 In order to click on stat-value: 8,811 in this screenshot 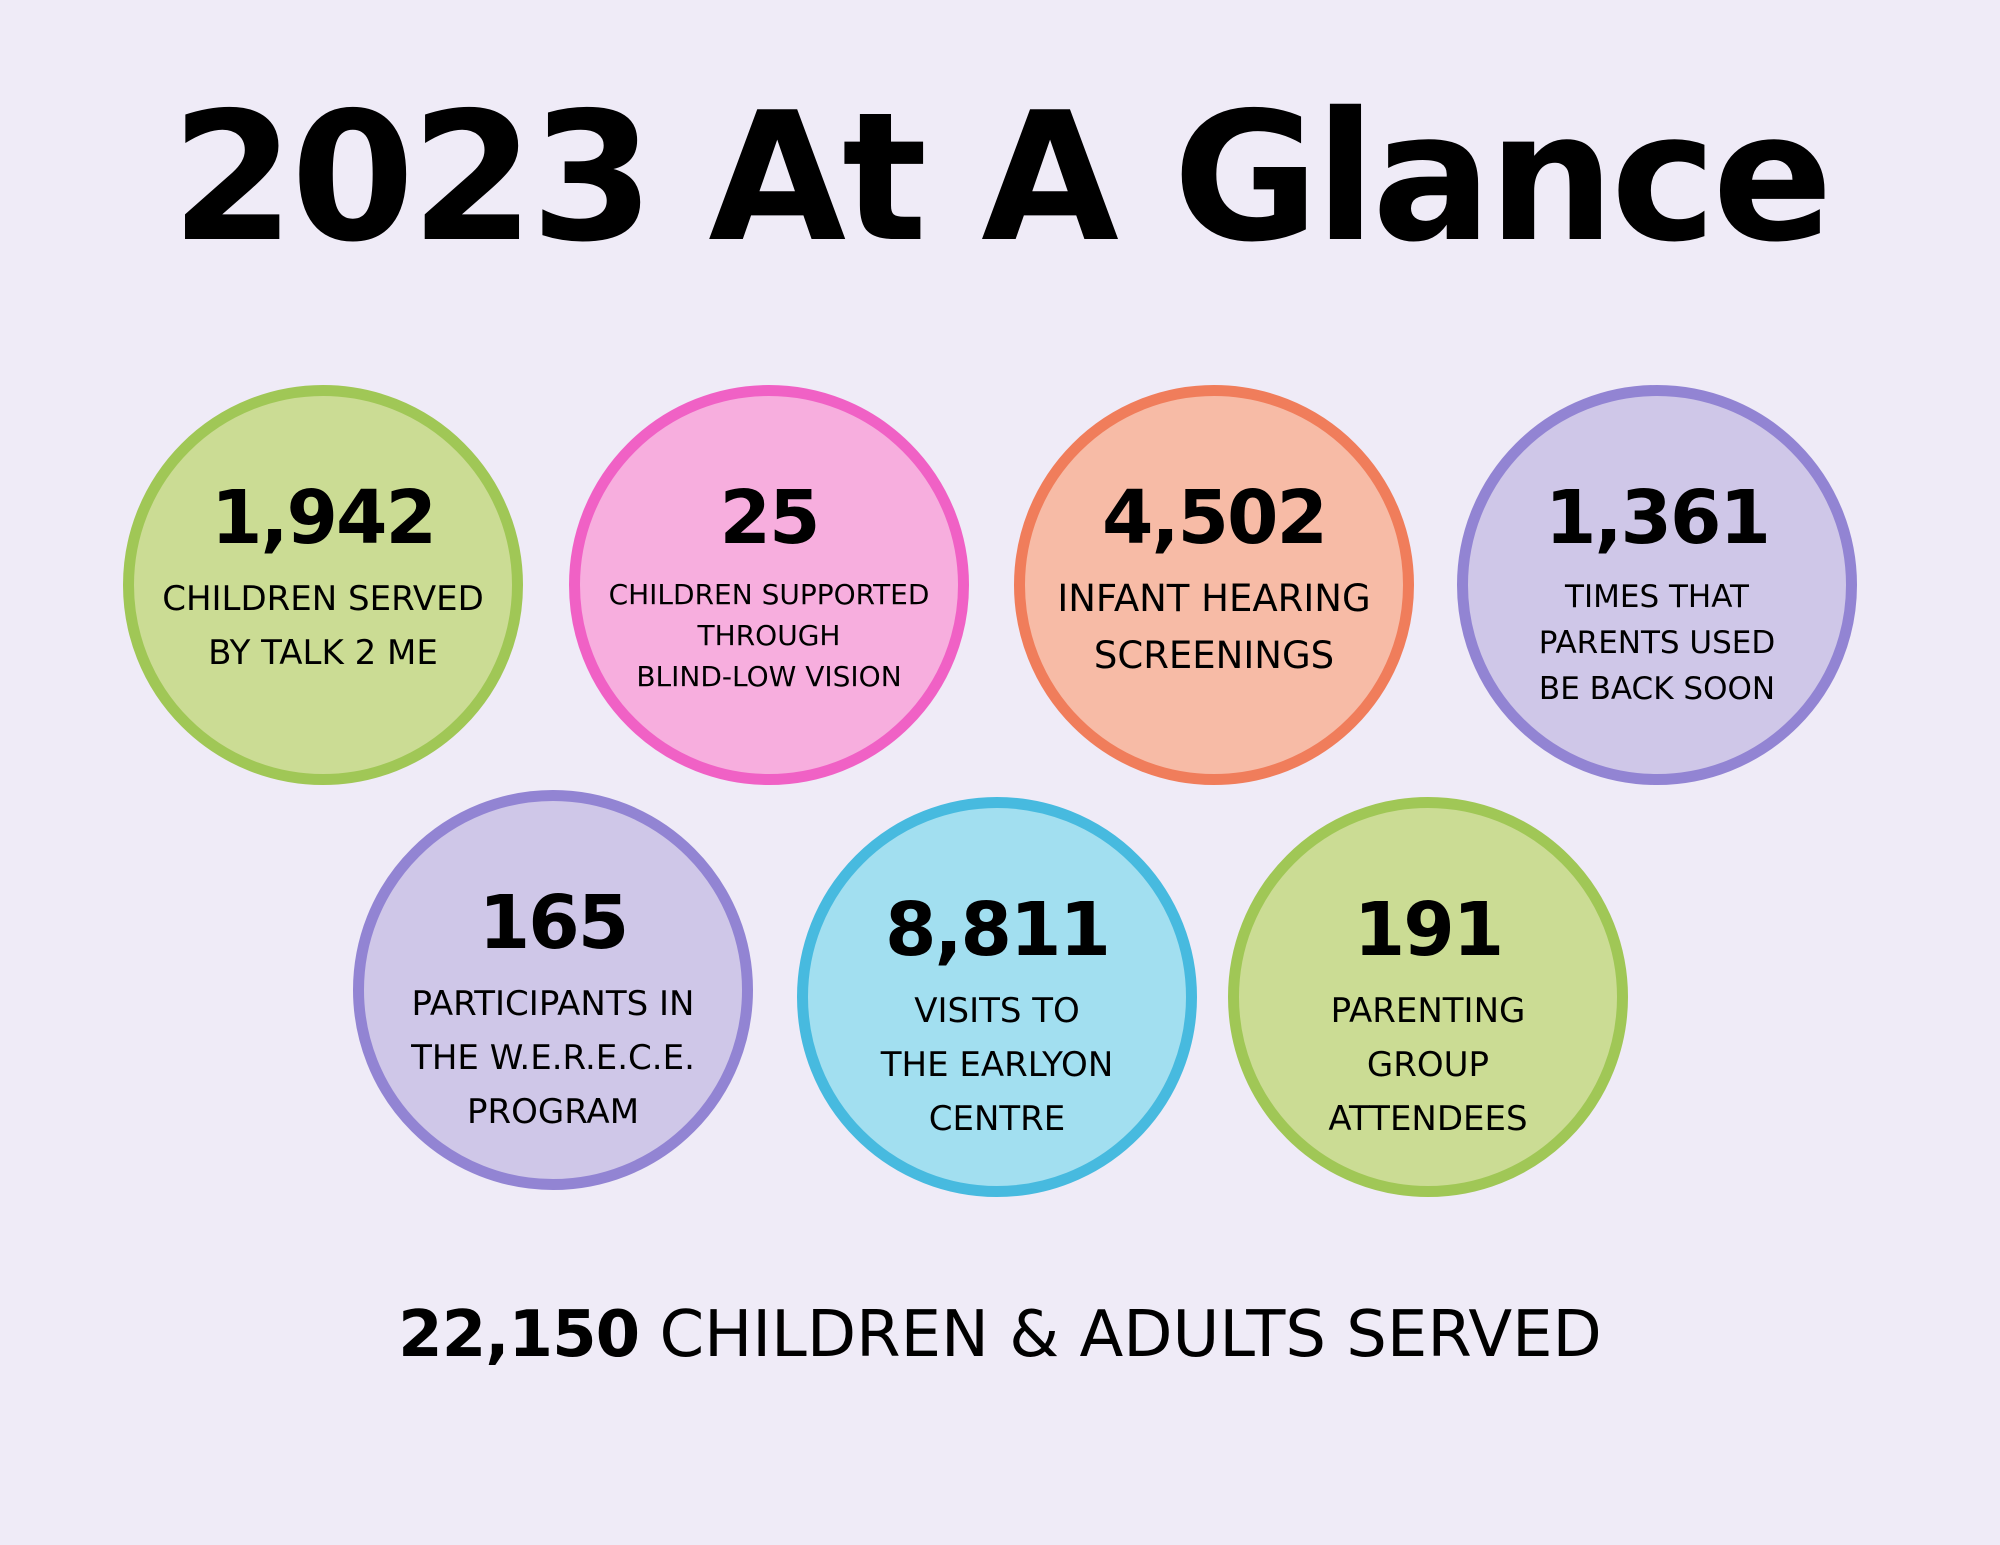, I will do `click(997, 930)`.